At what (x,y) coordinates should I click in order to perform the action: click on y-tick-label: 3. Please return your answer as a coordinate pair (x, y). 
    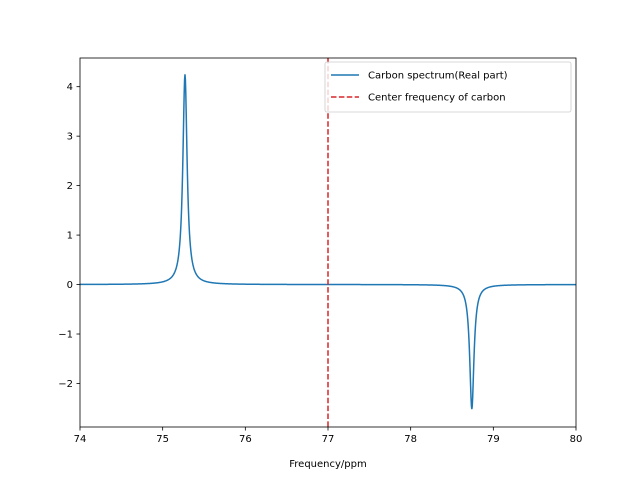
    Looking at the image, I should click on (70, 137).